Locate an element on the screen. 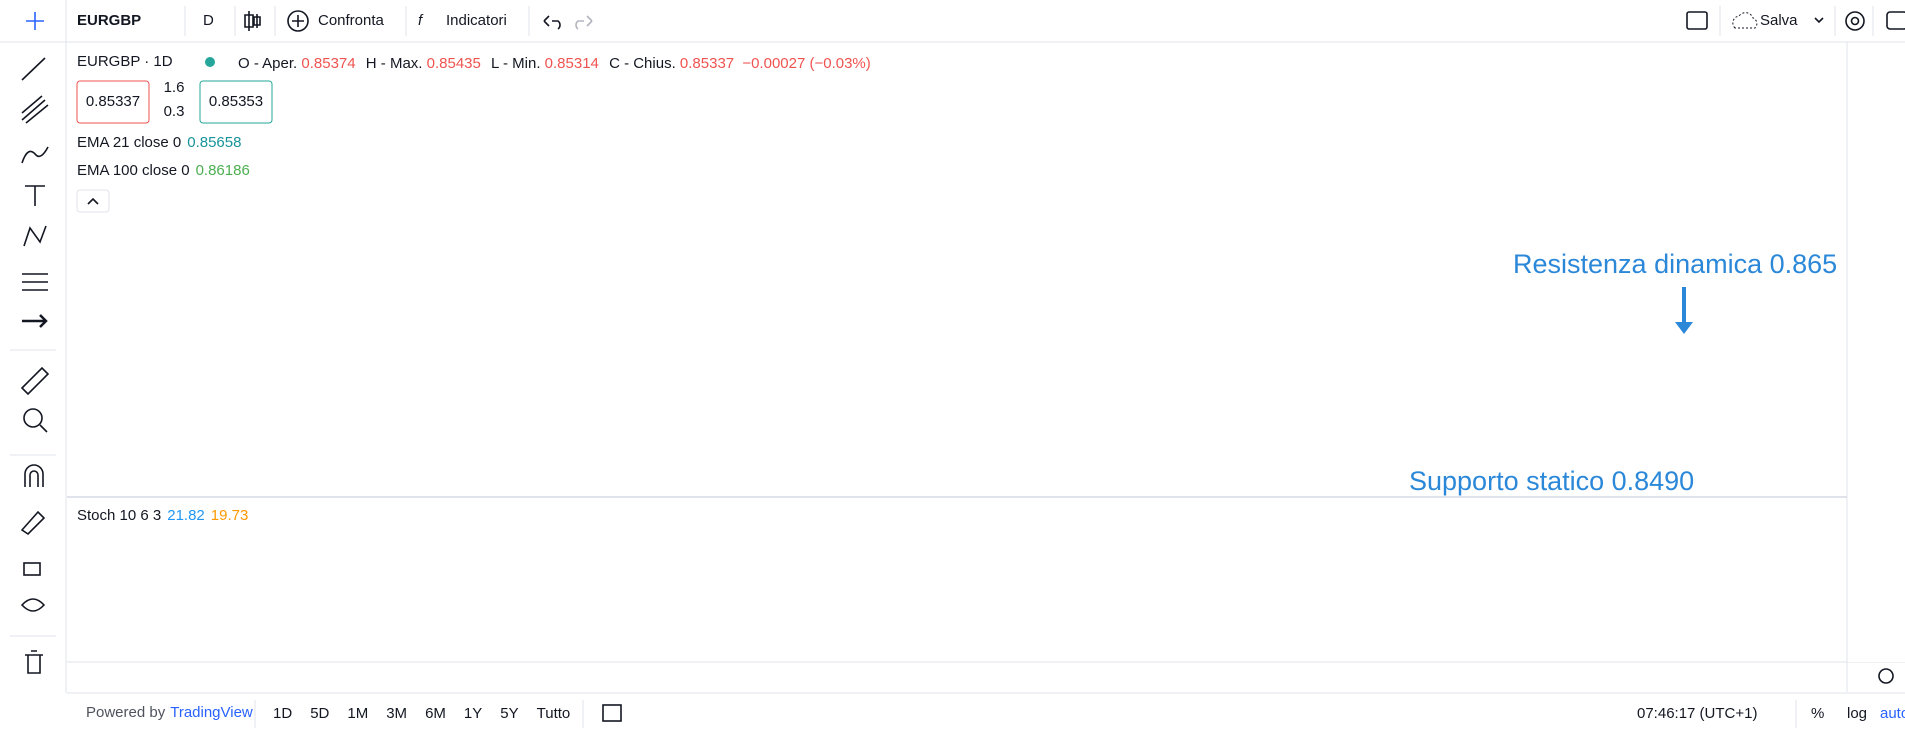 The height and width of the screenshot is (741, 1905). legend-title: EURGBP · 1D is located at coordinates (125, 61).